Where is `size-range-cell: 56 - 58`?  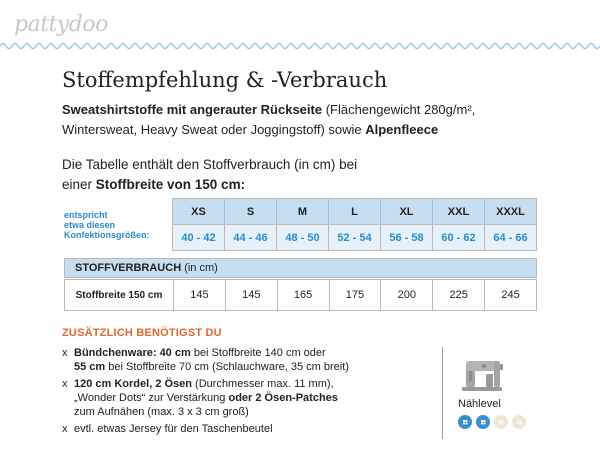
size-range-cell: 56 - 58 is located at coordinates (406, 237).